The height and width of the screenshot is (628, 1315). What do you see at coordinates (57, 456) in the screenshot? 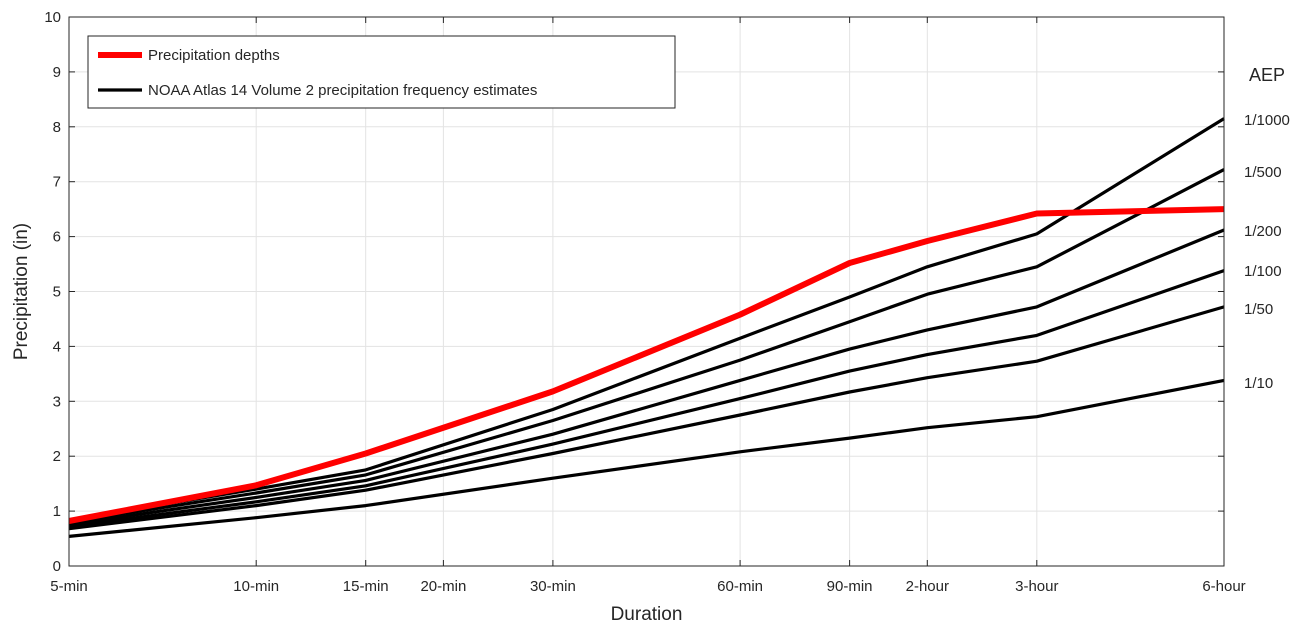
I see `y-tick-label: 2` at bounding box center [57, 456].